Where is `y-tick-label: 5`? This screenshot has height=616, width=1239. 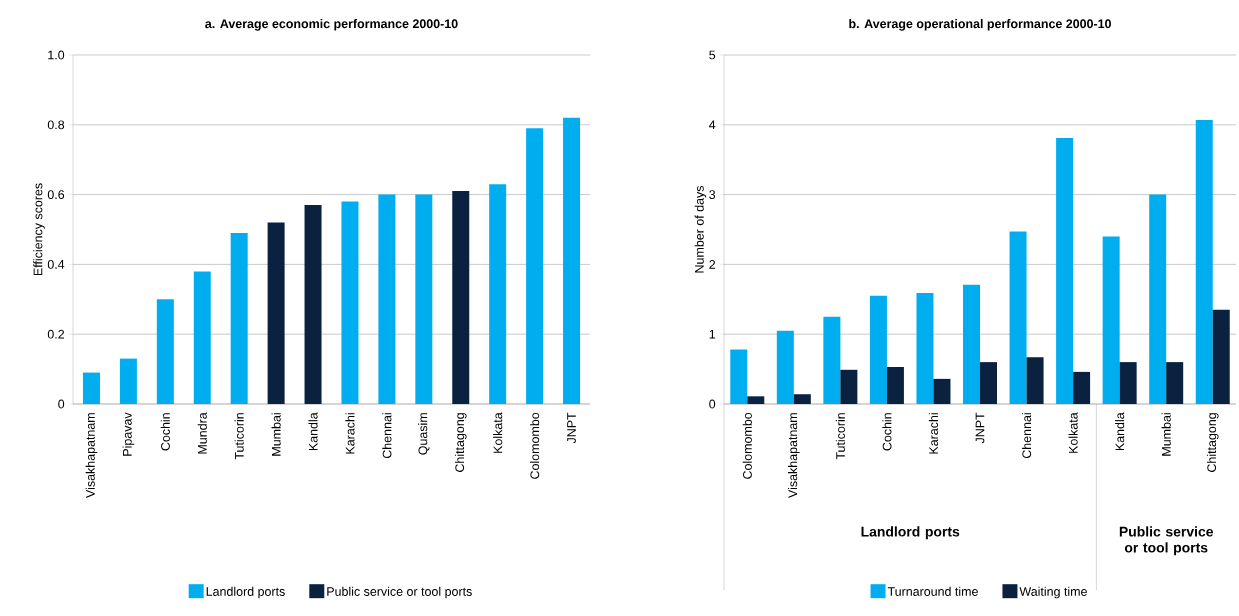 y-tick-label: 5 is located at coordinates (712, 55).